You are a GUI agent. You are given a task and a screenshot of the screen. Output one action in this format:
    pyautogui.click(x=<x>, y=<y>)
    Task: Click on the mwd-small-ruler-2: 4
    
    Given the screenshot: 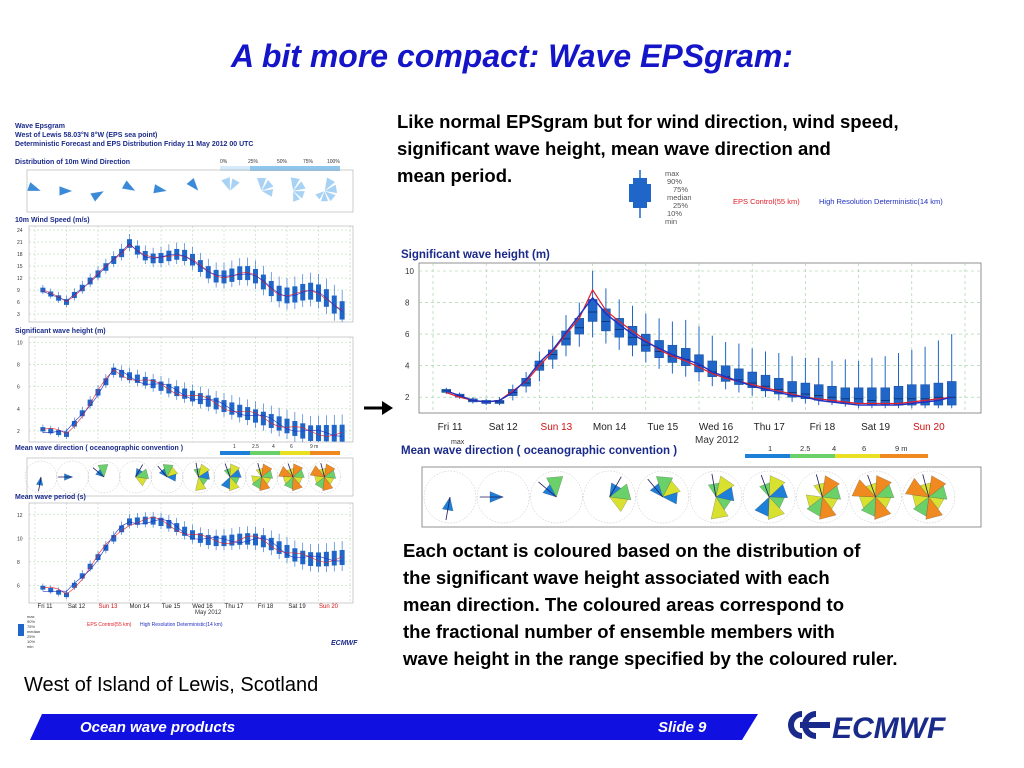 What is the action you would take?
    pyautogui.click(x=273, y=447)
    